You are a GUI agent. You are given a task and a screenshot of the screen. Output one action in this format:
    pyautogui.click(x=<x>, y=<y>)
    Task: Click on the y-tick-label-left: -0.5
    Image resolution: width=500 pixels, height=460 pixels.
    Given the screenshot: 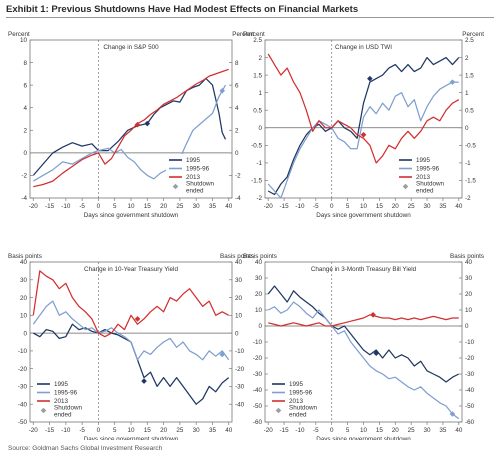 What is the action you would take?
    pyautogui.click(x=256, y=146)
    